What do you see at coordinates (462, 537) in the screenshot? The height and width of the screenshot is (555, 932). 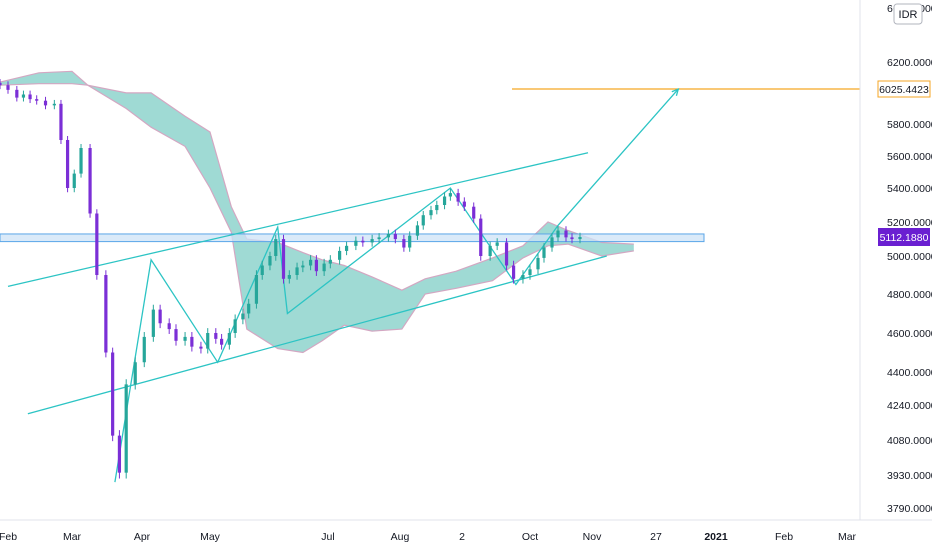 I see `time-tick-label: 2` at bounding box center [462, 537].